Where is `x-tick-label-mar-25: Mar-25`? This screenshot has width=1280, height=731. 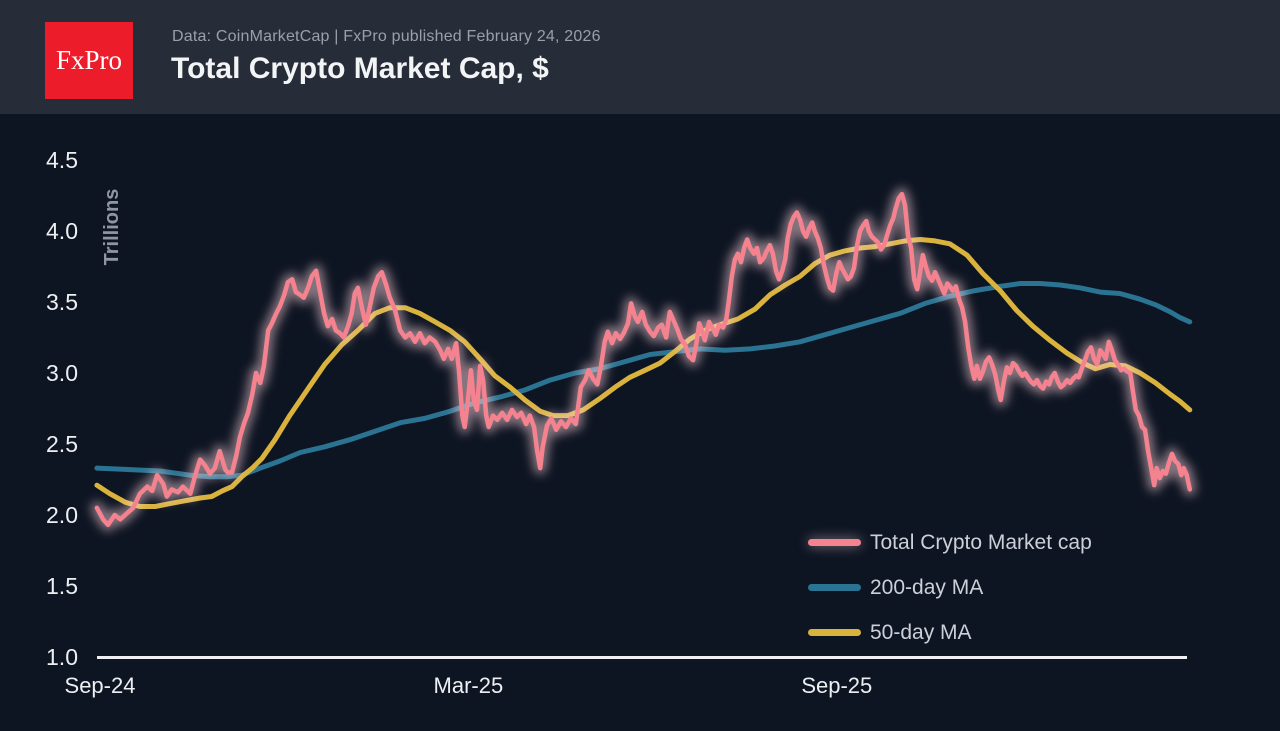 x-tick-label-mar-25: Mar-25 is located at coordinates (468, 685).